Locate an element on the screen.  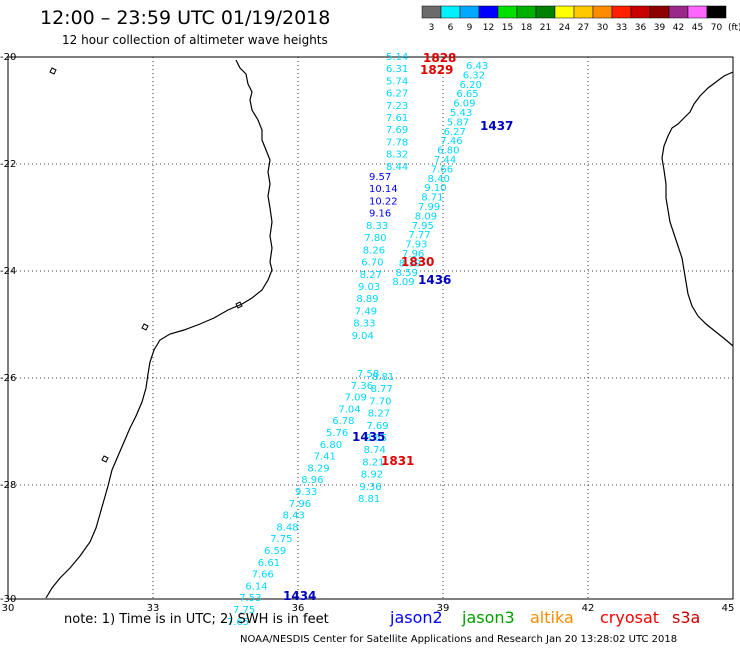
track-value: 8.77 is located at coordinates (382, 389).